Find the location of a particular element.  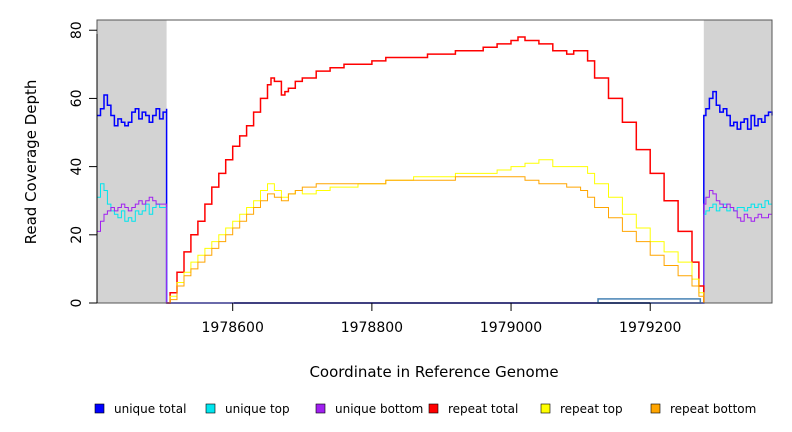

y-tick-label-2: 20 is located at coordinates (77, 235).